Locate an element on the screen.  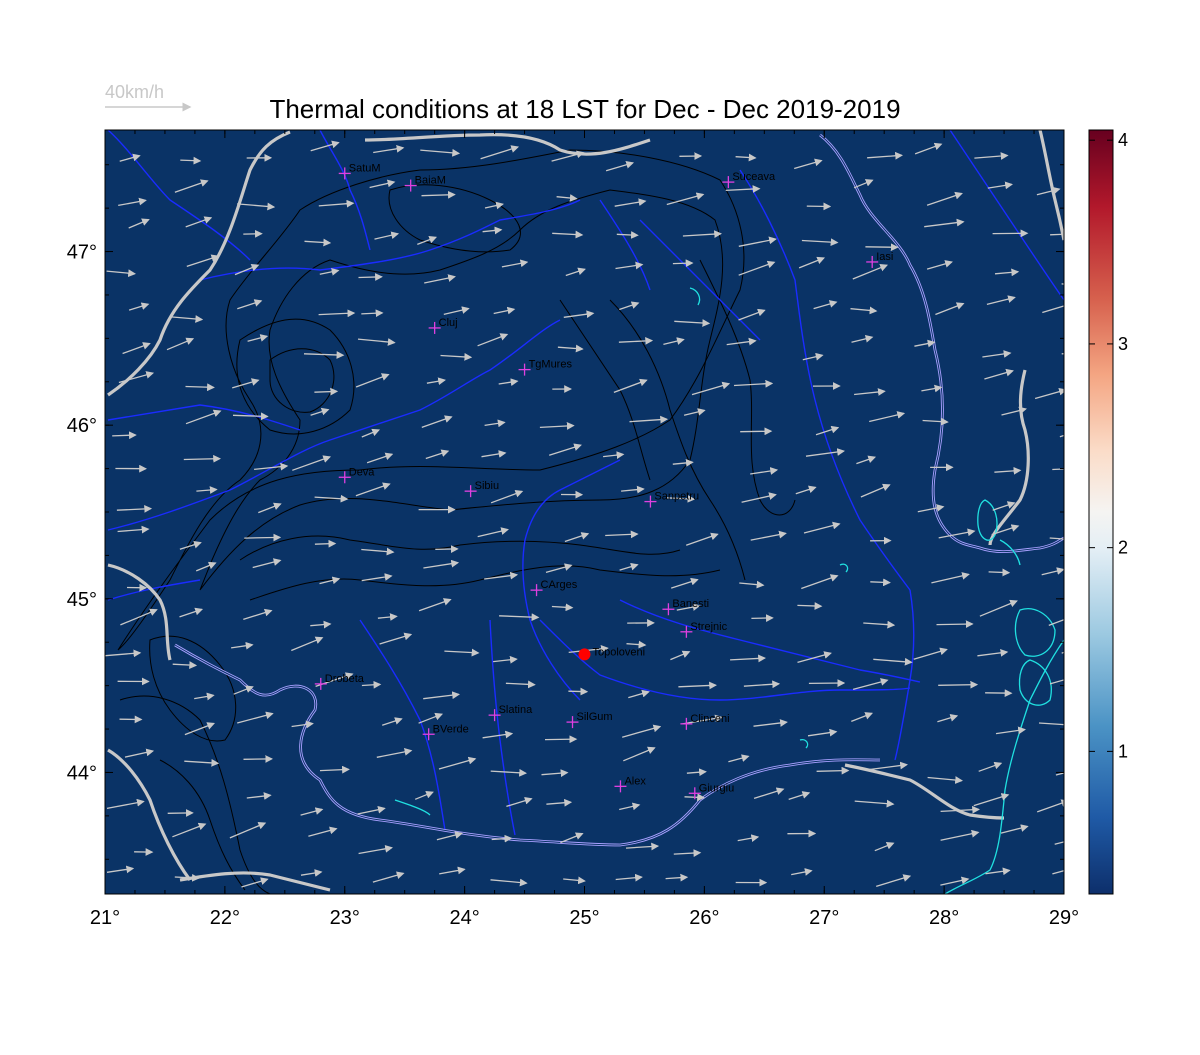
station-label: Drobeta is located at coordinates (345, 679).